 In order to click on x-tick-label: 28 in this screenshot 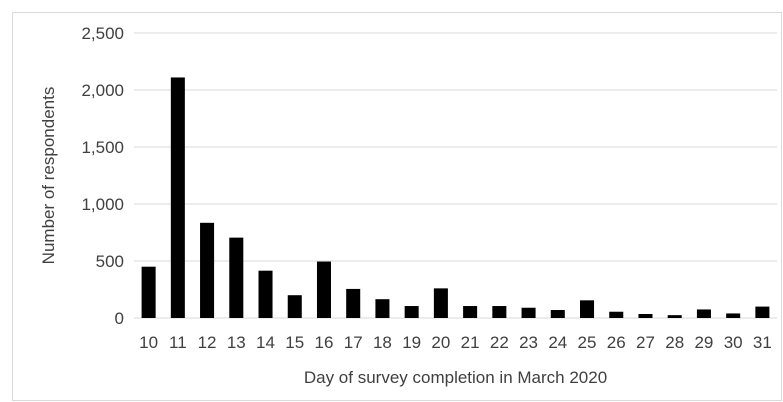, I will do `click(674, 342)`.